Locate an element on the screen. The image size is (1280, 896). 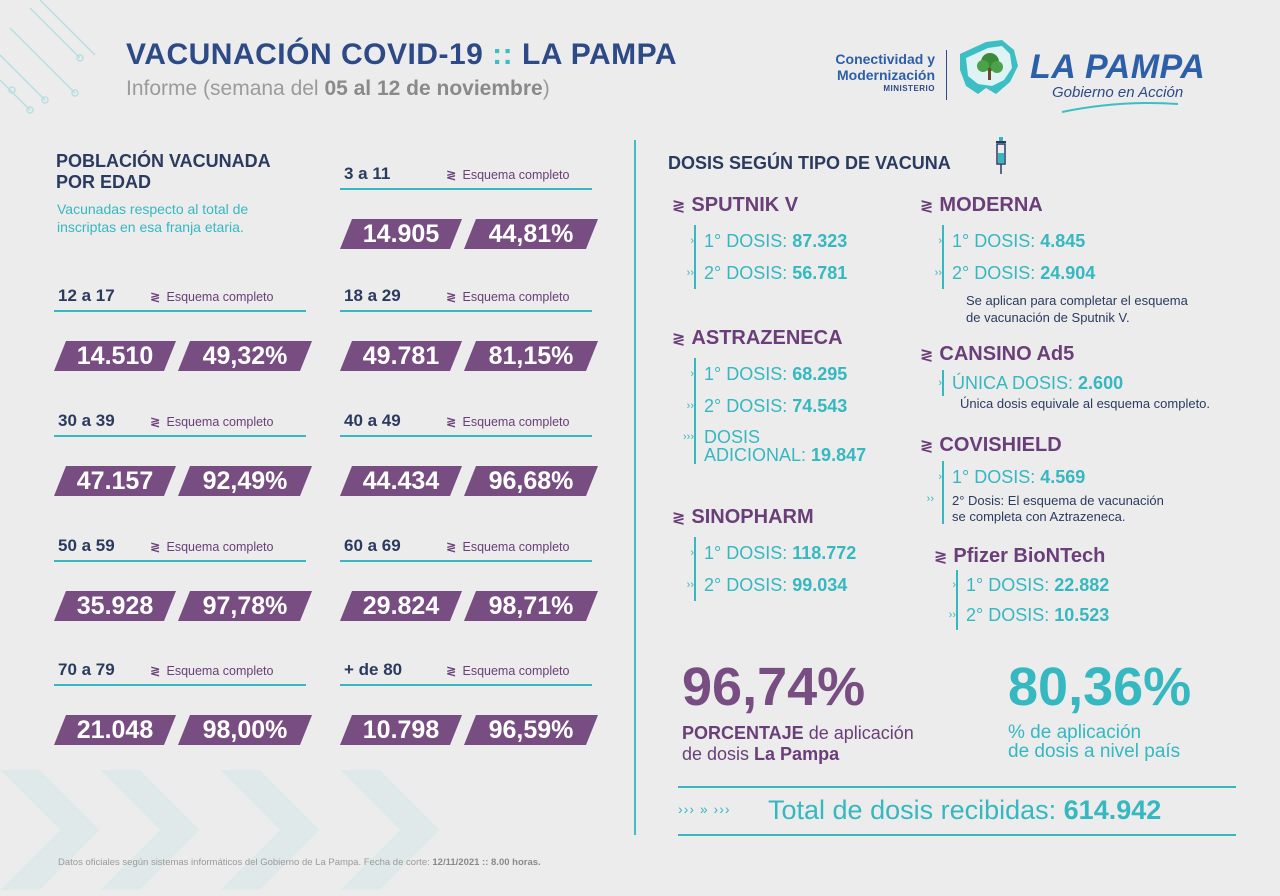
ministry-logo-text: Conectividad y Modernización MINISTERIO is located at coordinates (867, 72).